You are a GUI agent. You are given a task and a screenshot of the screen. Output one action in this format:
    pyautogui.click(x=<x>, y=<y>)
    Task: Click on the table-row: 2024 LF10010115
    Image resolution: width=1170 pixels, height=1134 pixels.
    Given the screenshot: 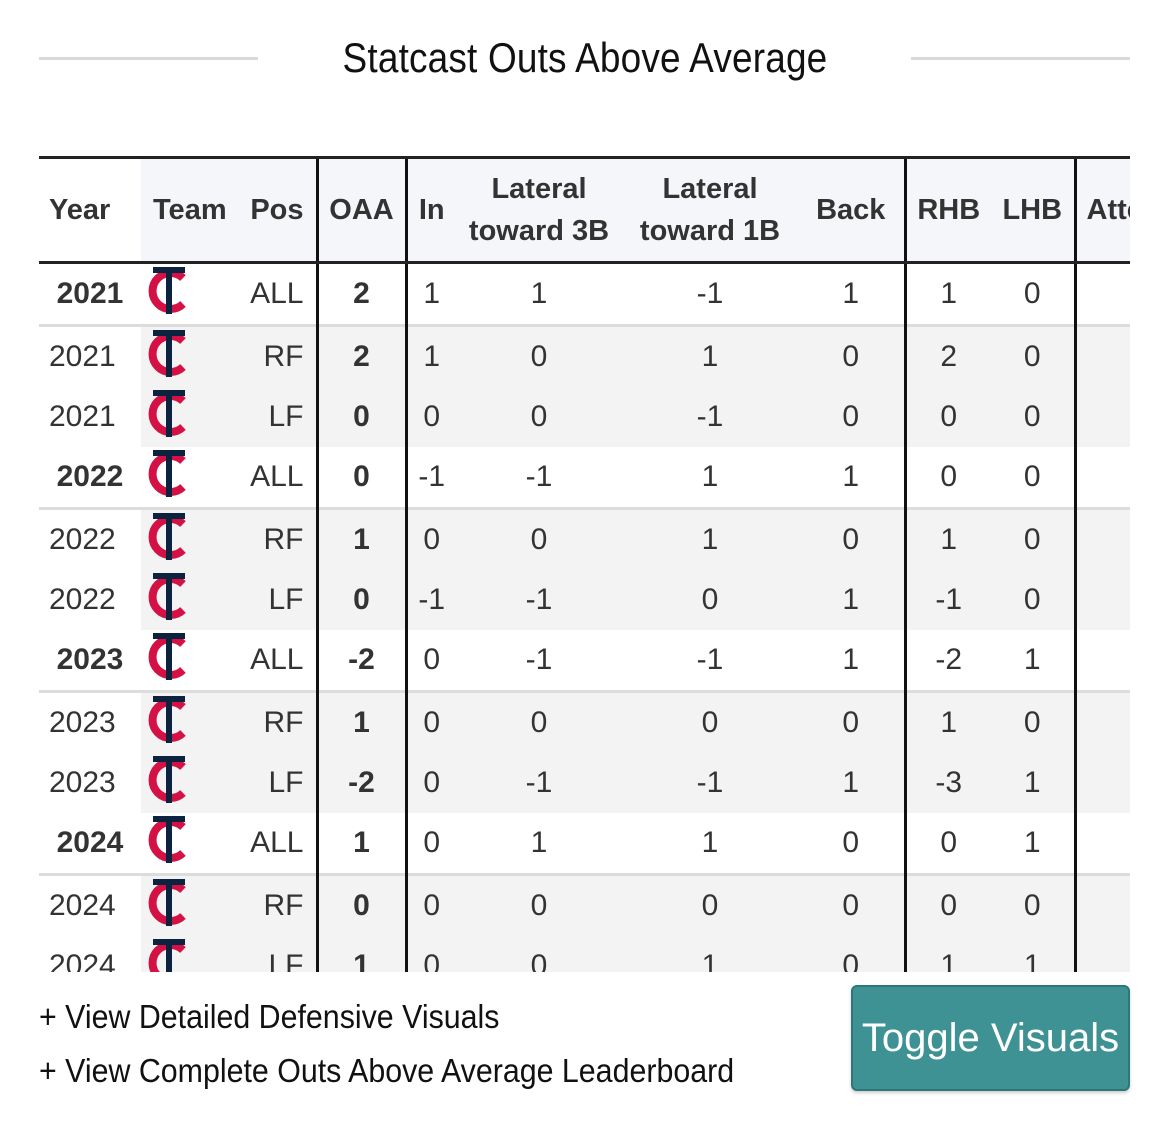 What is the action you would take?
    pyautogui.click(x=584, y=954)
    